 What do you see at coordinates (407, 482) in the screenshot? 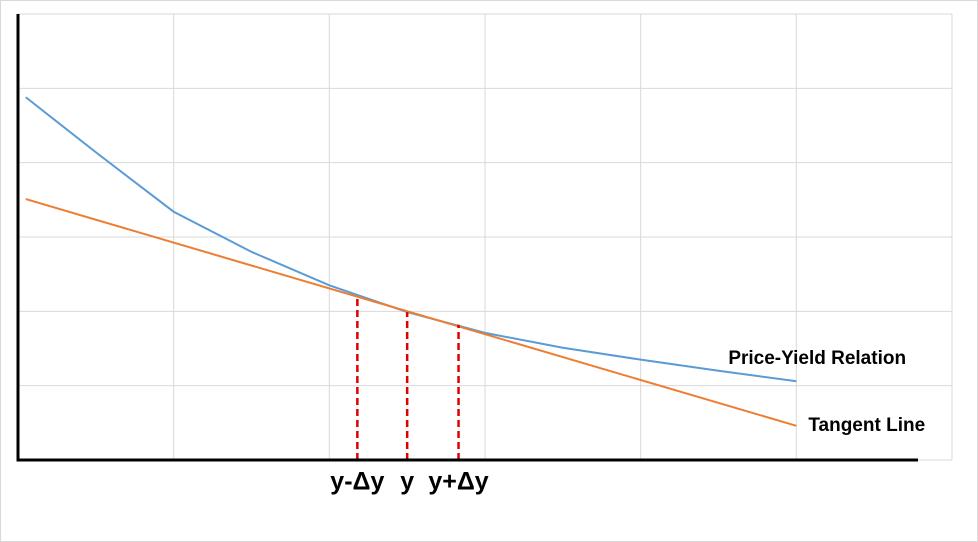
I see `marker-label: y` at bounding box center [407, 482].